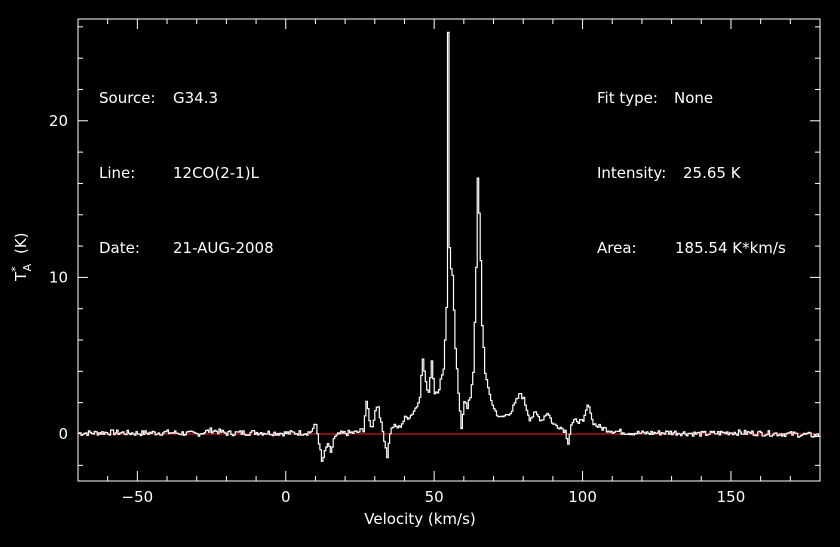  I want to click on y-axis-label-sub: A, so click(27, 267).